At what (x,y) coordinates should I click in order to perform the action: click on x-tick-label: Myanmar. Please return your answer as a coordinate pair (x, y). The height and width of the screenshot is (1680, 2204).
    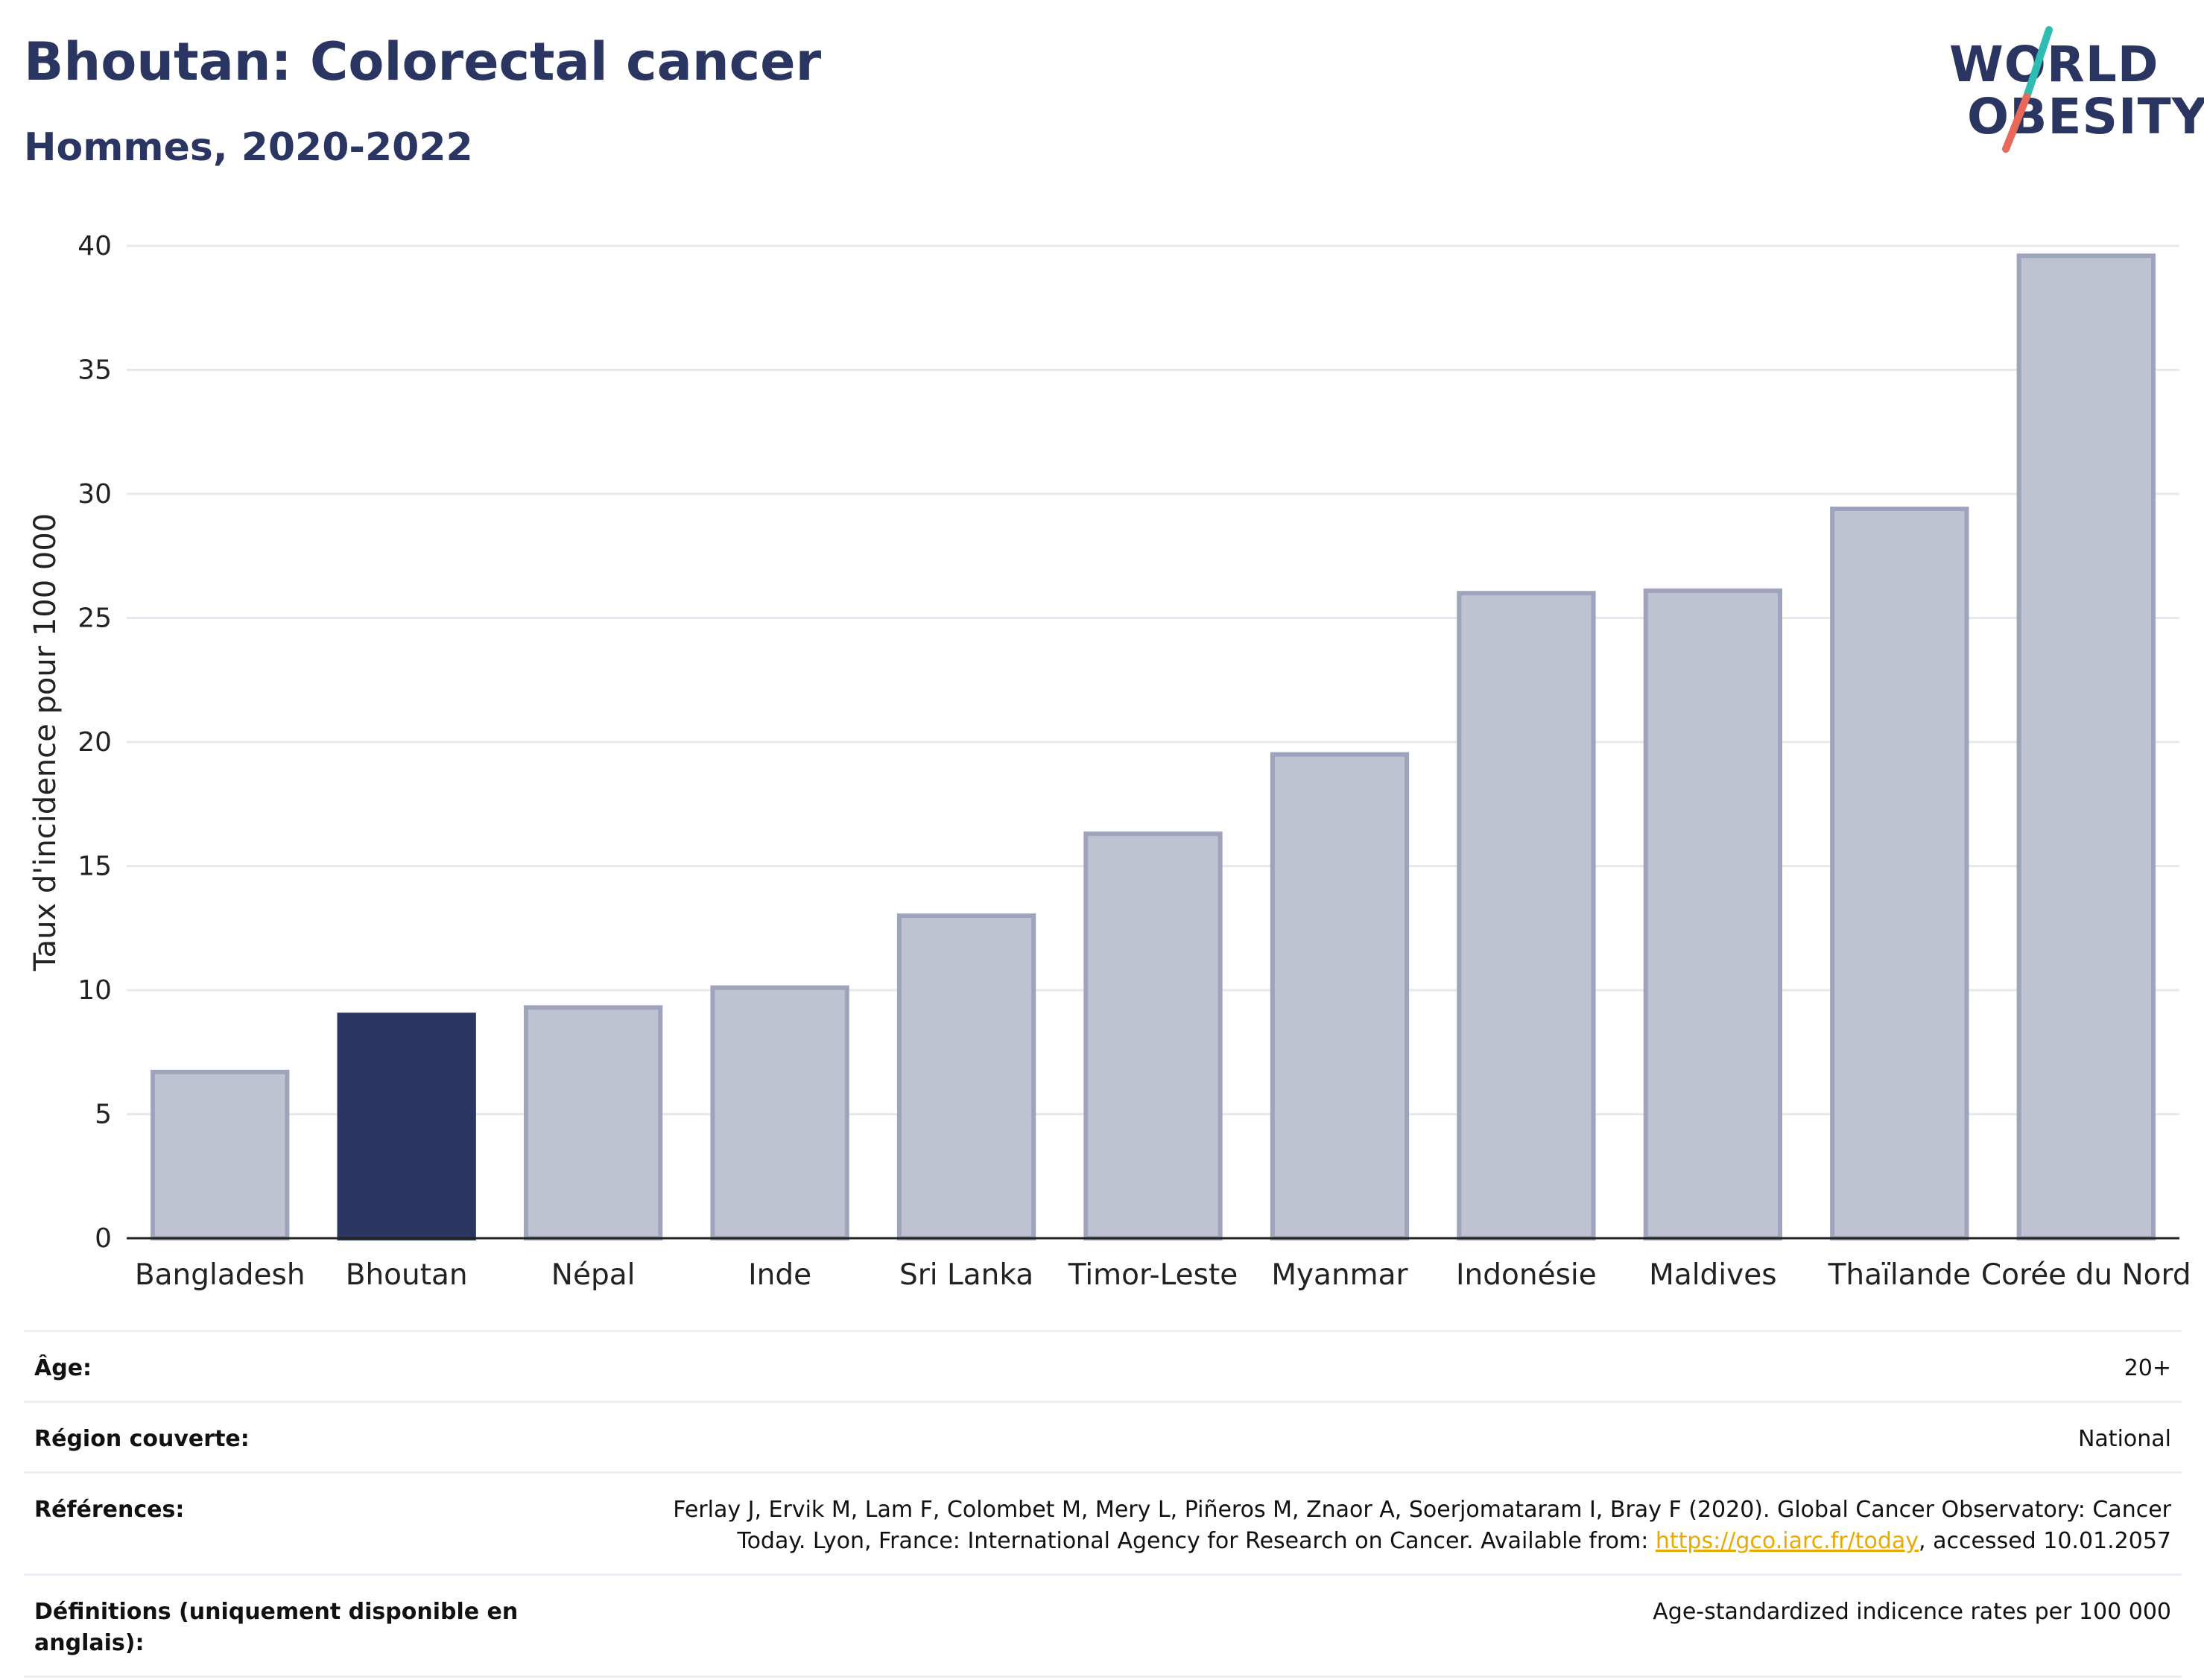
    Looking at the image, I should click on (1339, 1275).